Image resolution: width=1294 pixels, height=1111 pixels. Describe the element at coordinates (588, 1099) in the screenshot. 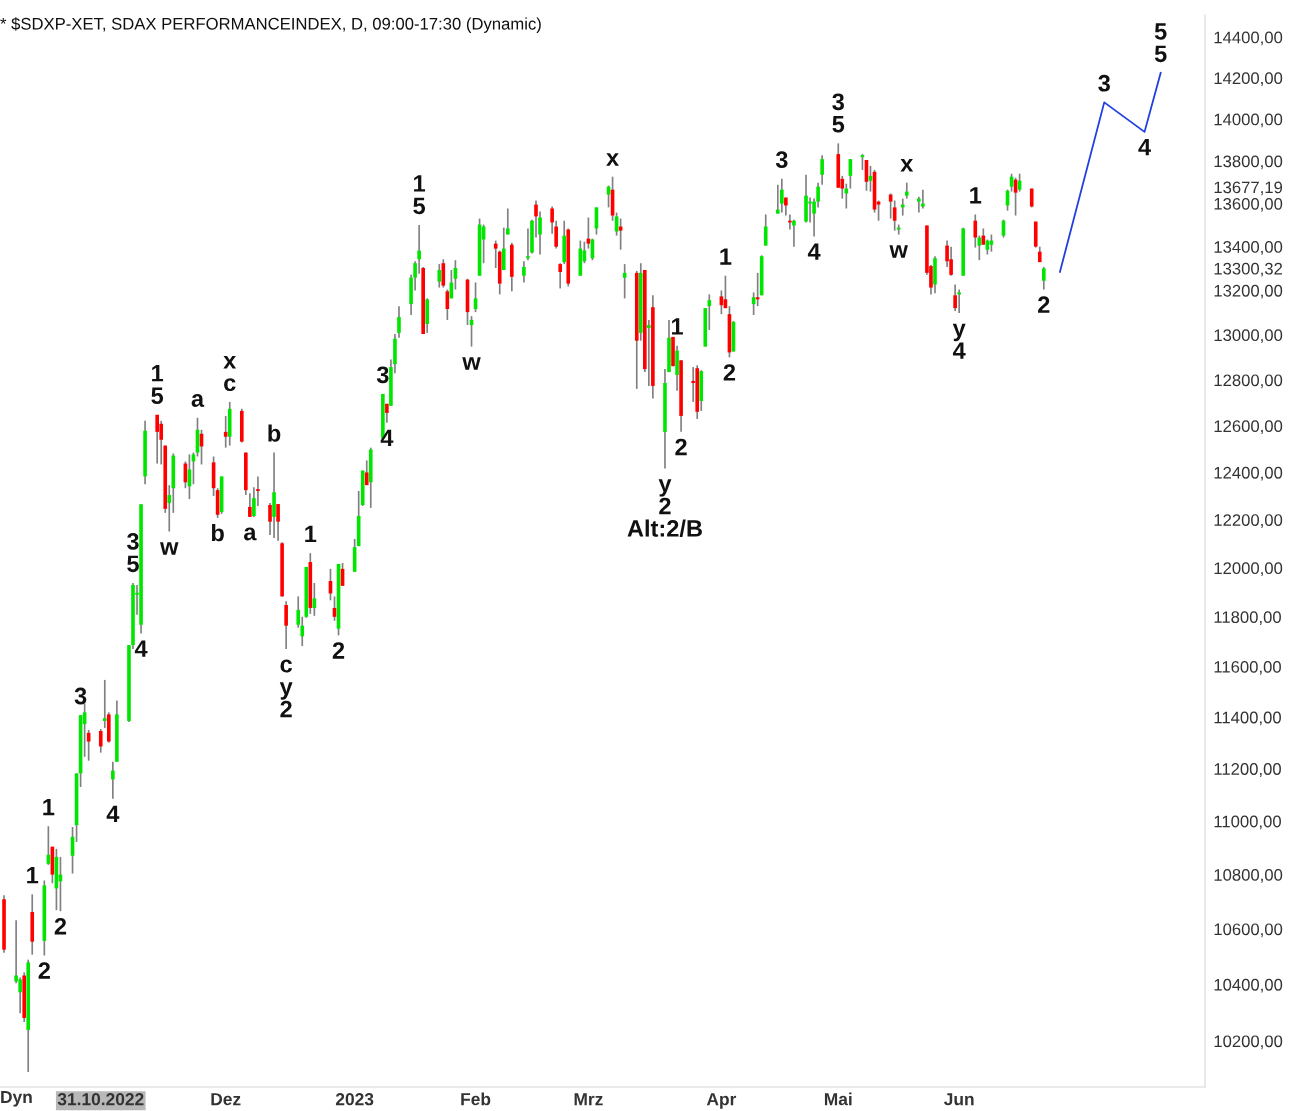

I see `x-tick-label: Mrz` at that location.